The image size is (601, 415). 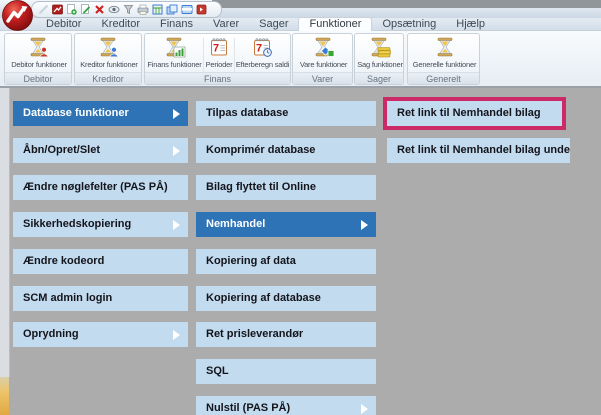 I want to click on menu-button-nulstil: Nulstil (PAS PÅ), so click(x=286, y=405).